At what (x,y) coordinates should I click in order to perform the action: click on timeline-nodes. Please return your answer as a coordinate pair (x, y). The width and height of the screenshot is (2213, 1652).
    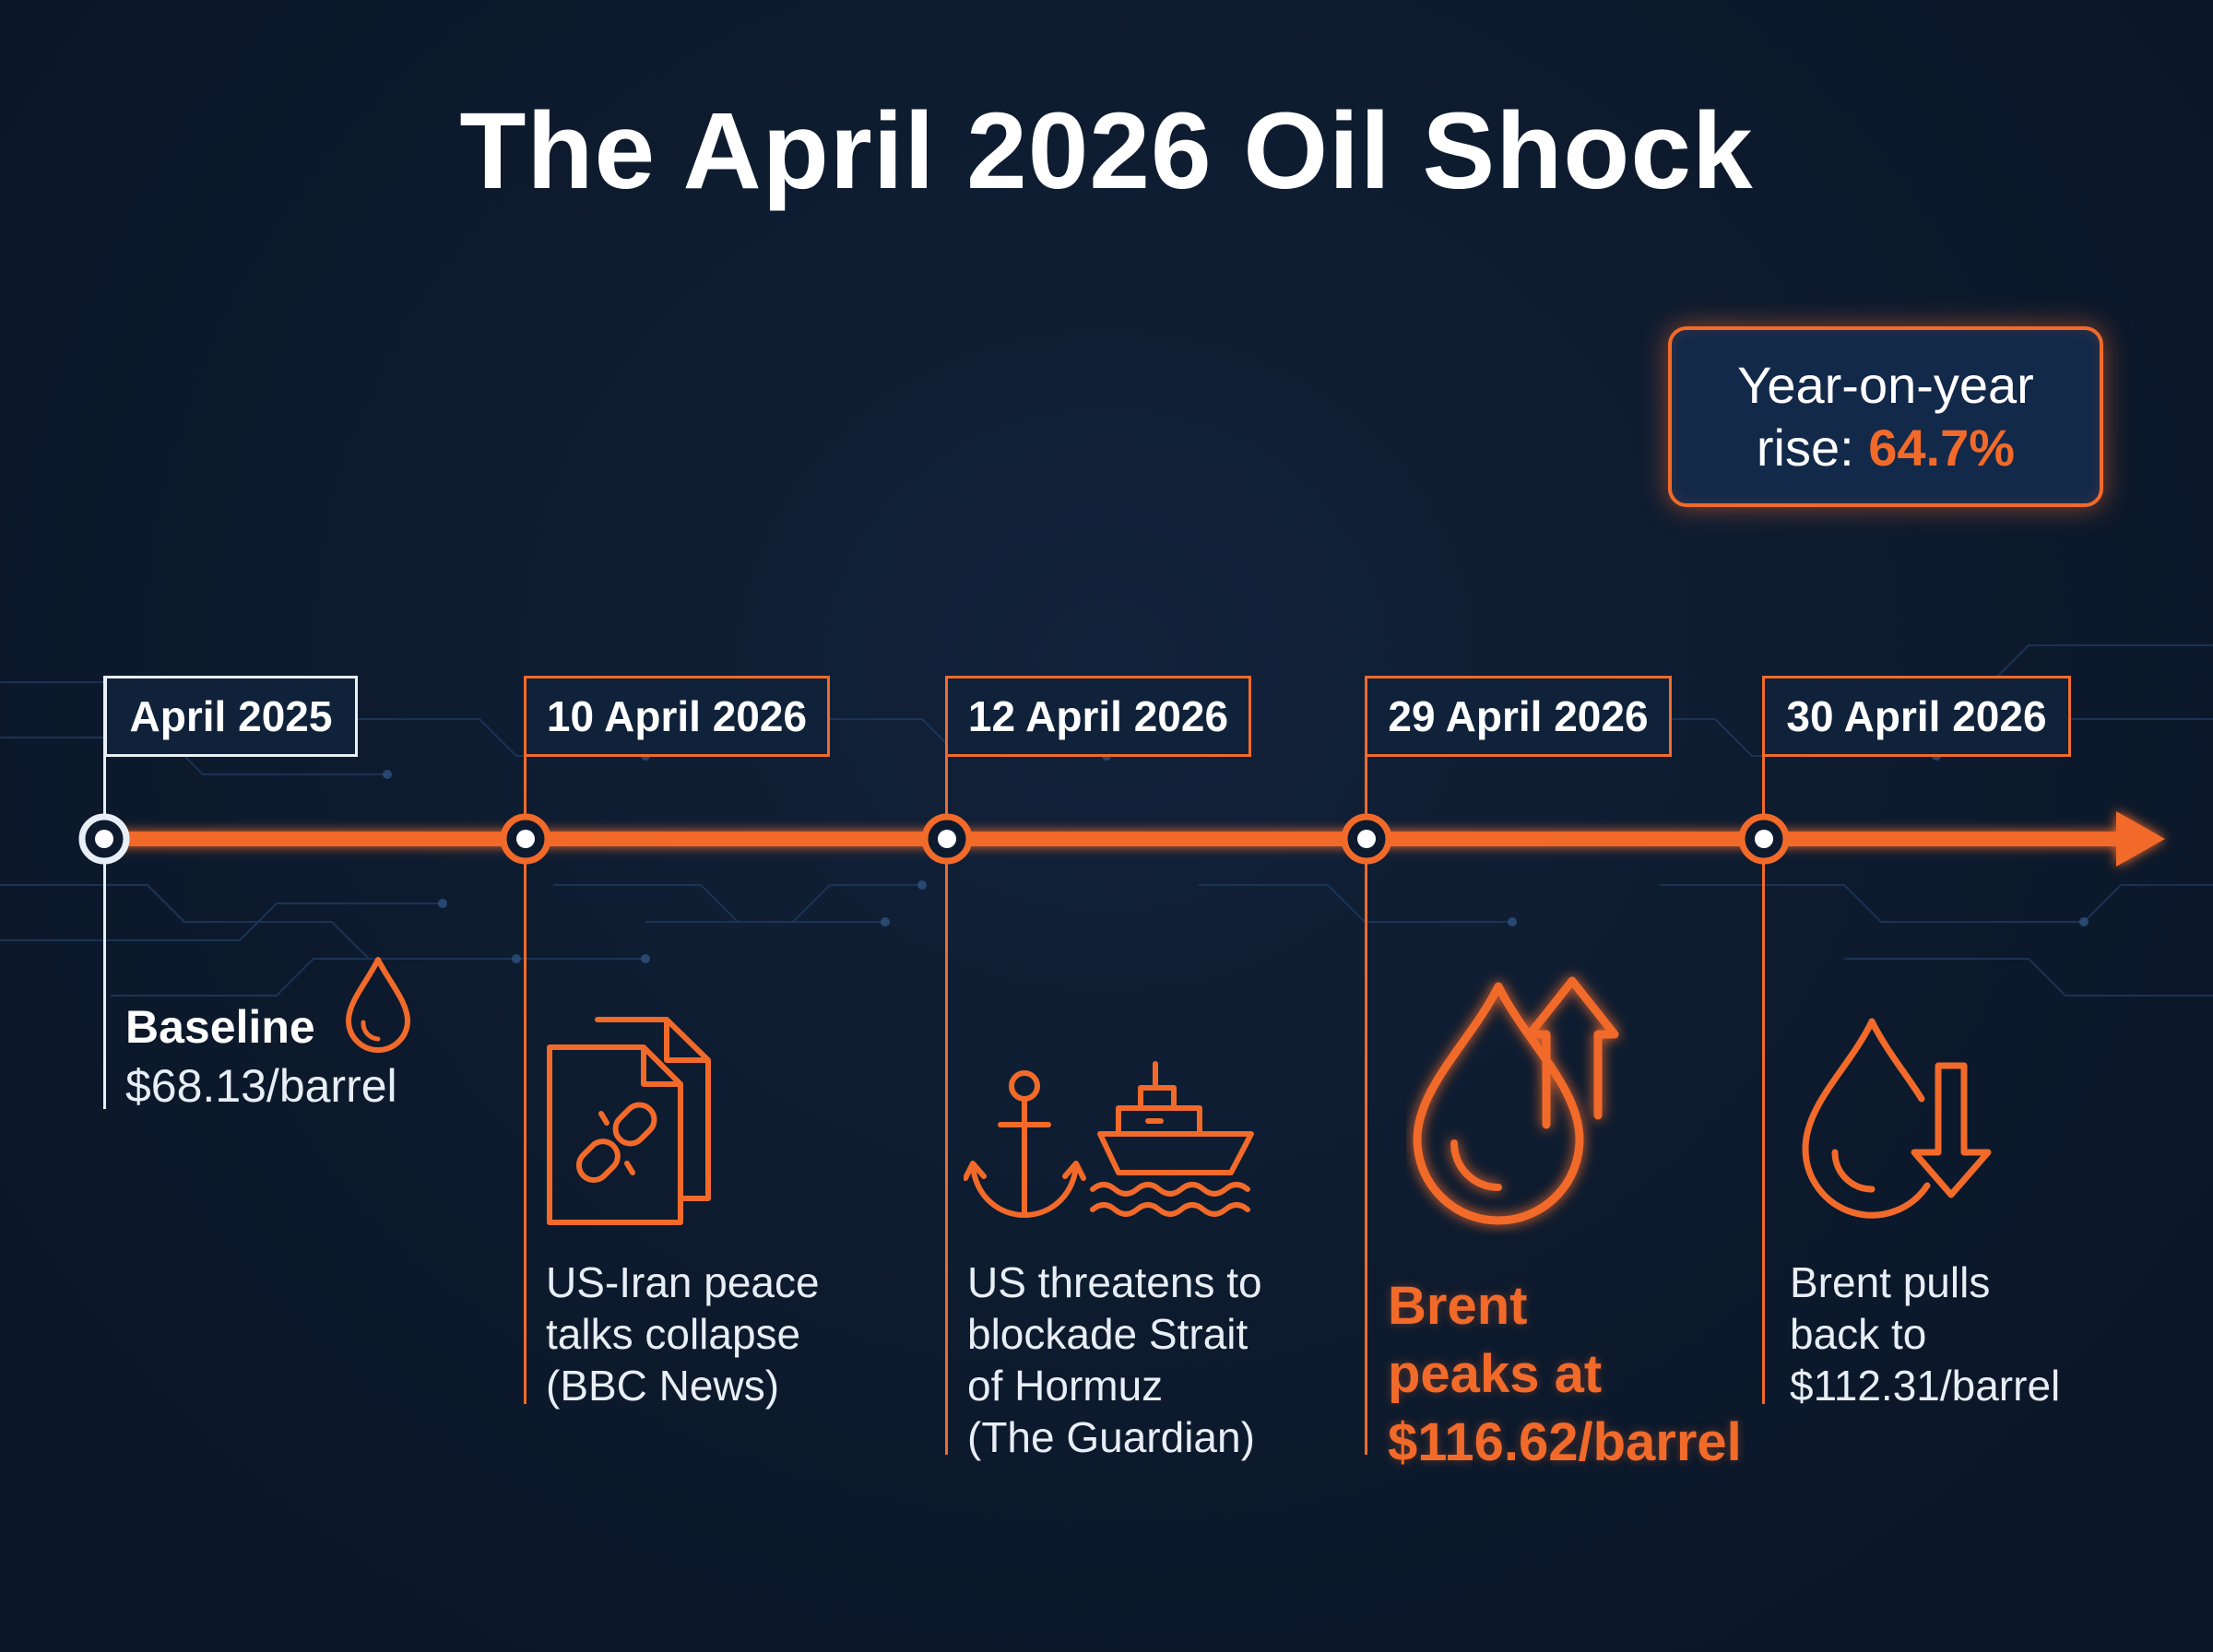
    Looking at the image, I should click on (934, 839).